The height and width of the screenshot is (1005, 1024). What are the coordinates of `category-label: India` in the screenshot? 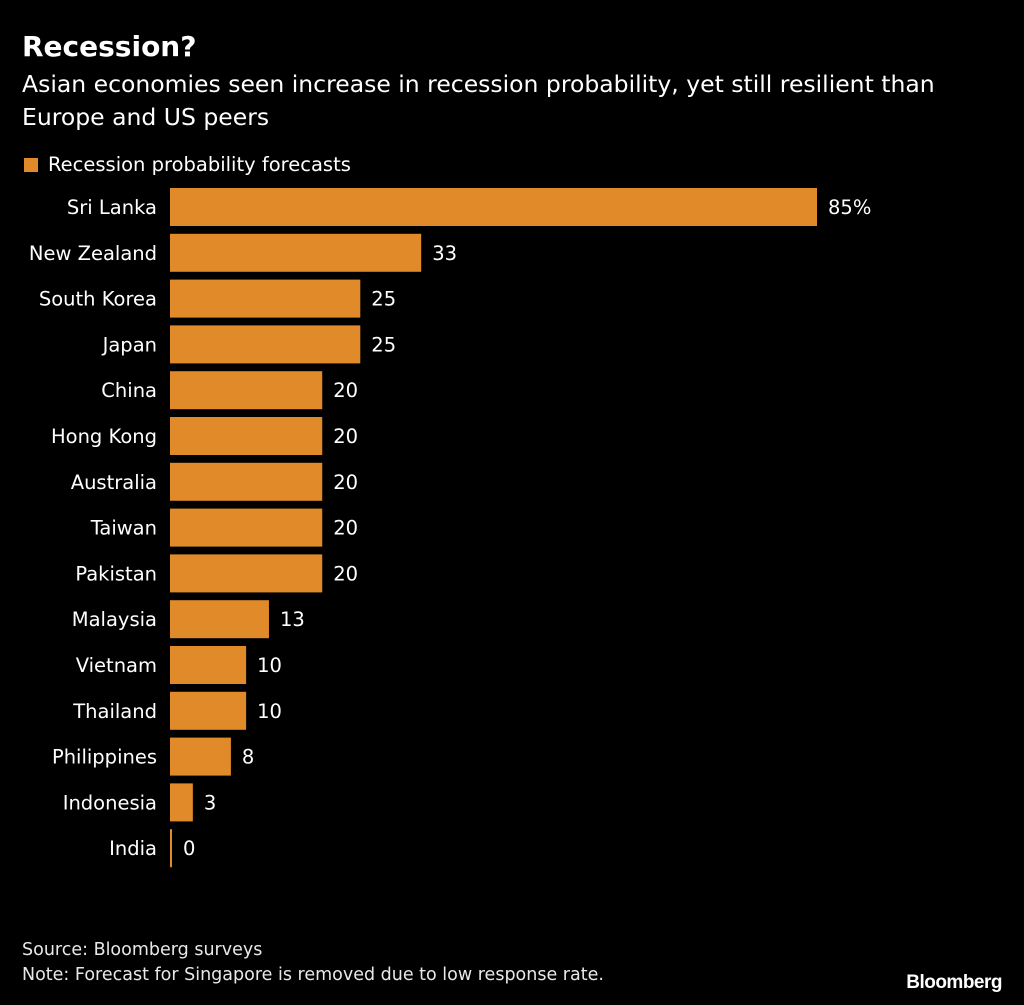 It's located at (133, 848).